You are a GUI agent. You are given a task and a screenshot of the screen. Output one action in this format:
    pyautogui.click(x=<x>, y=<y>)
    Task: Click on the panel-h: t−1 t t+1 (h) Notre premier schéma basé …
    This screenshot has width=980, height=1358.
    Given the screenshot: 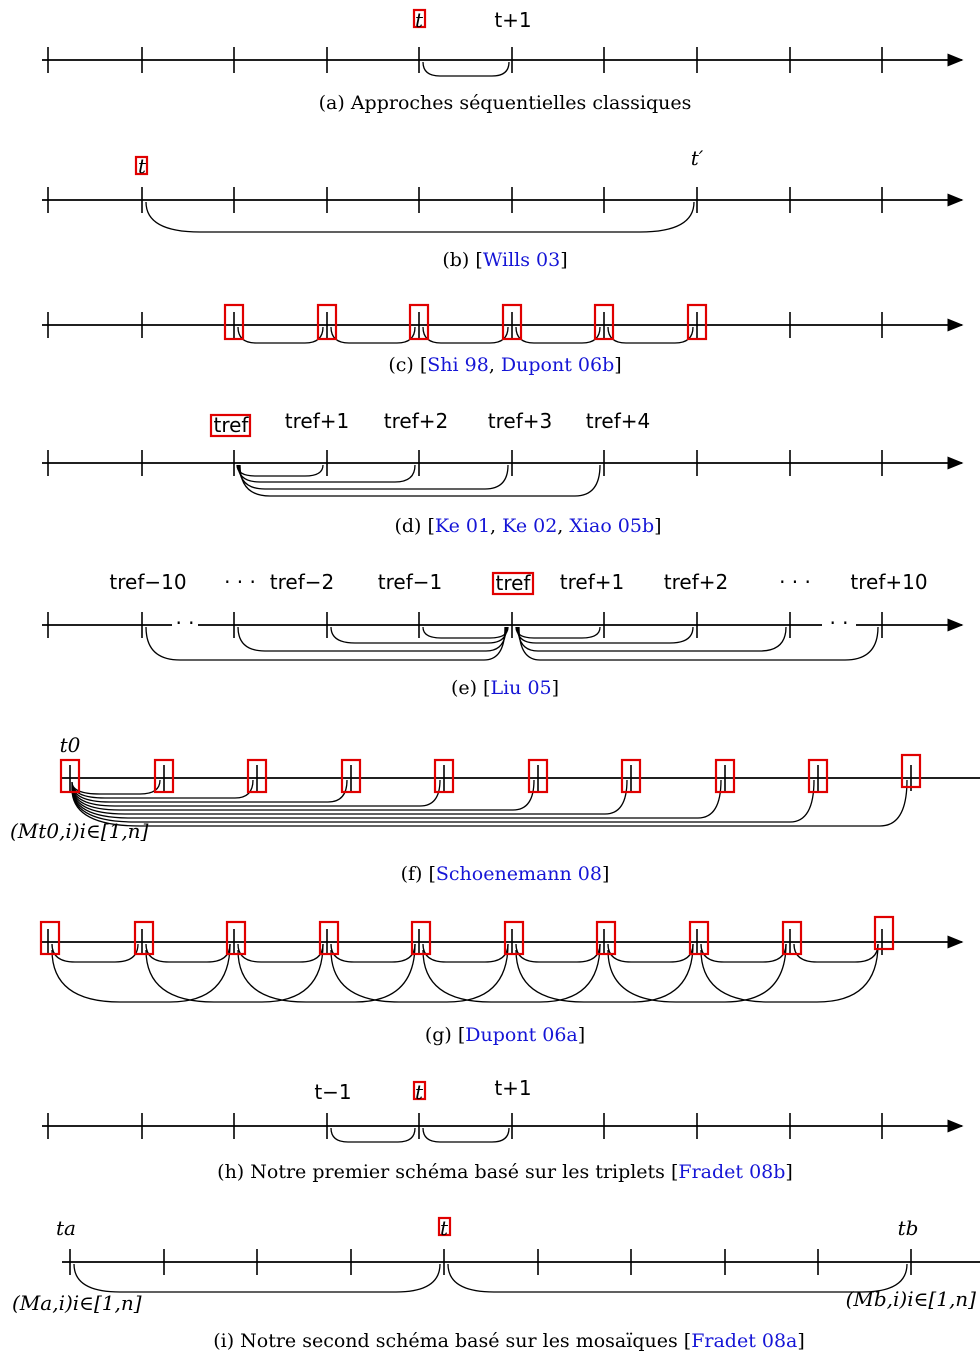 What is the action you would take?
    pyautogui.click(x=503, y=1129)
    